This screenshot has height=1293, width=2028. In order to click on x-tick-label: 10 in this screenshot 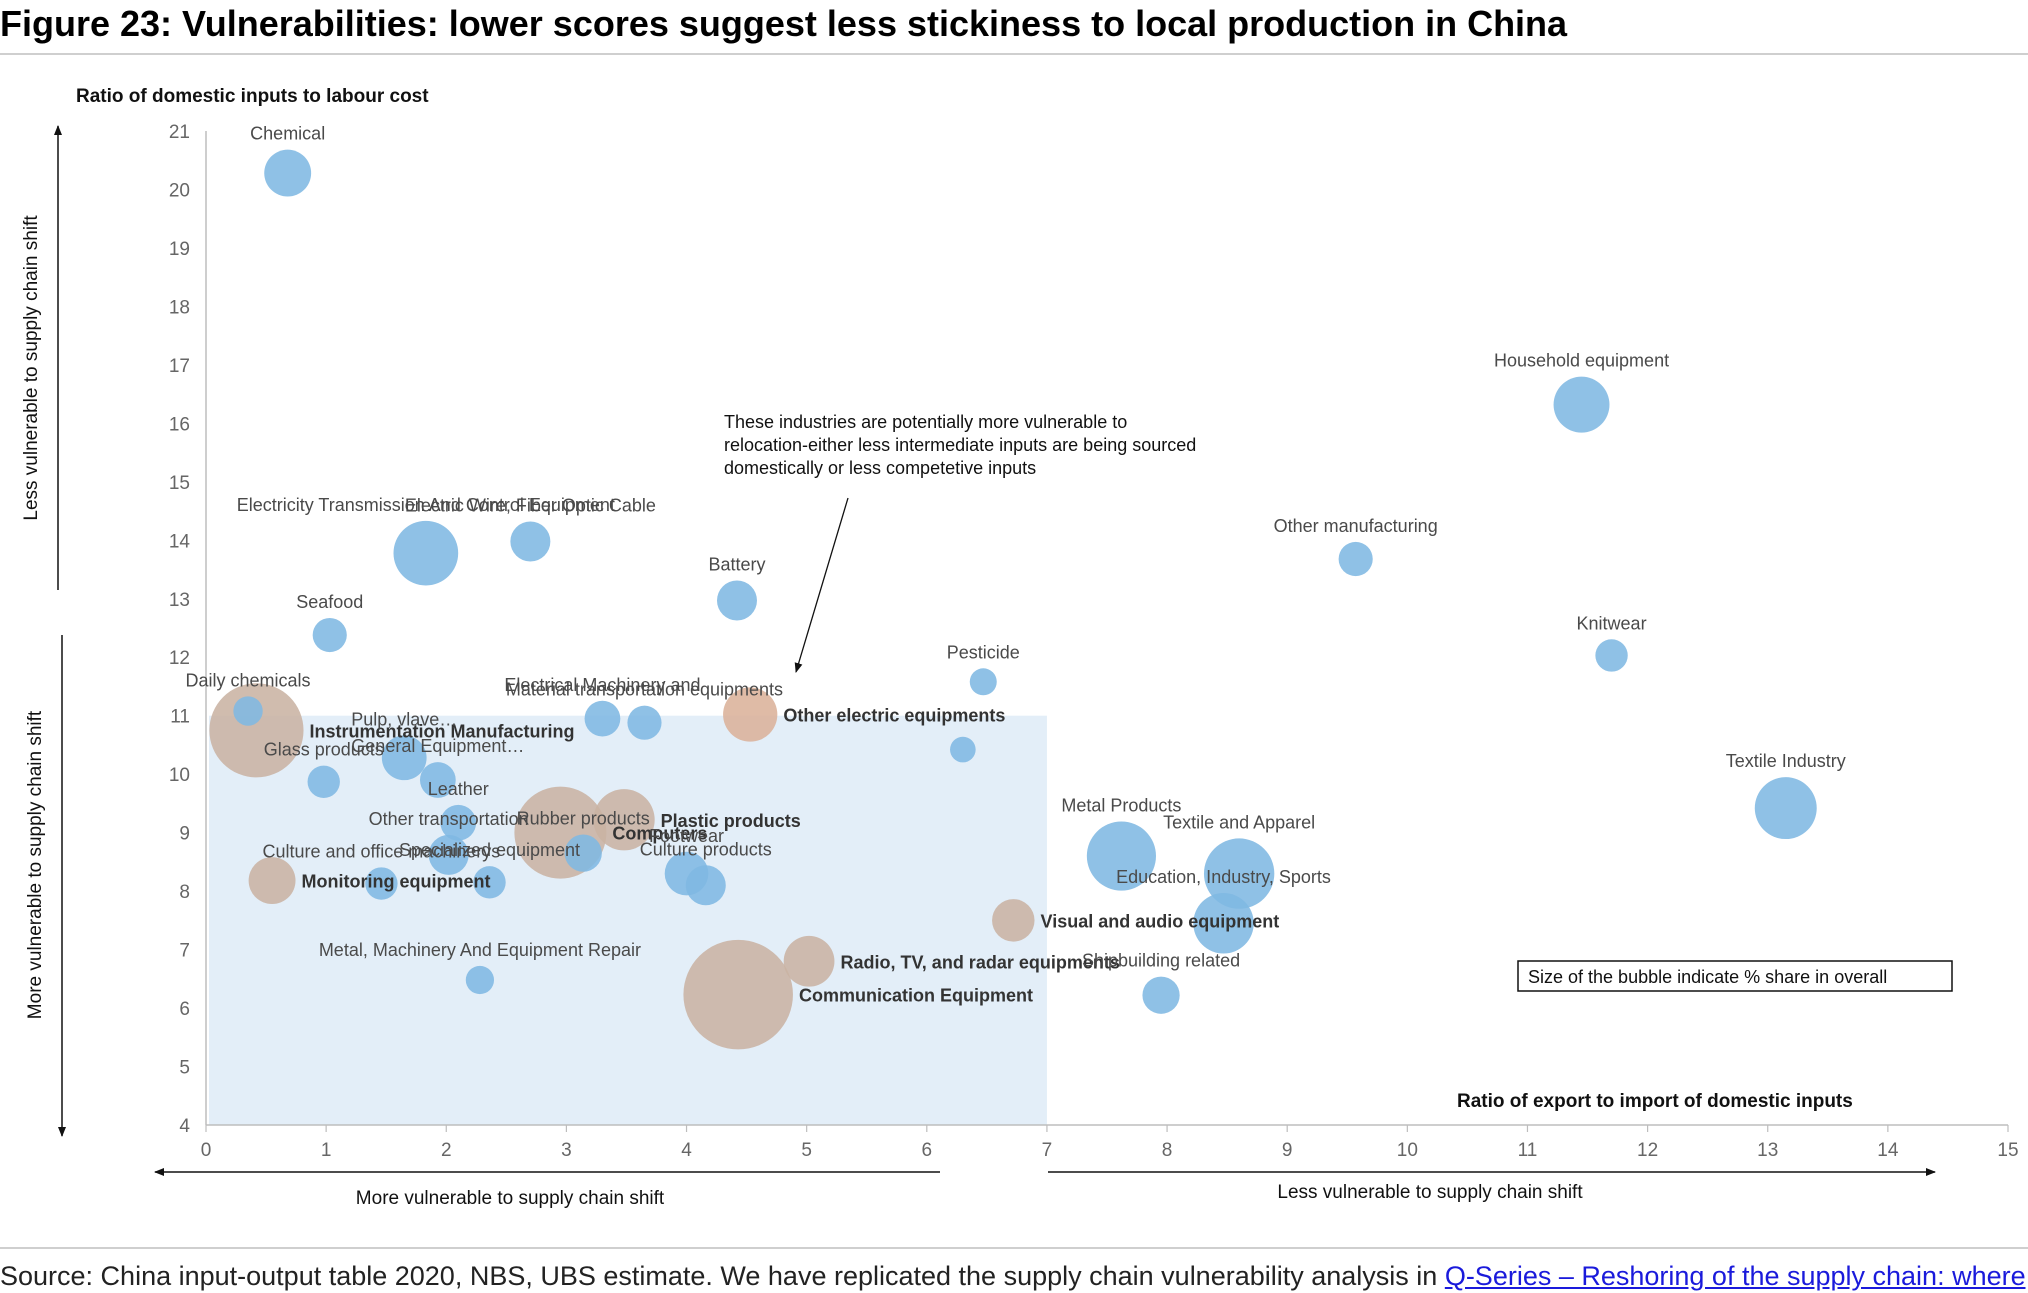, I will do `click(1407, 1150)`.